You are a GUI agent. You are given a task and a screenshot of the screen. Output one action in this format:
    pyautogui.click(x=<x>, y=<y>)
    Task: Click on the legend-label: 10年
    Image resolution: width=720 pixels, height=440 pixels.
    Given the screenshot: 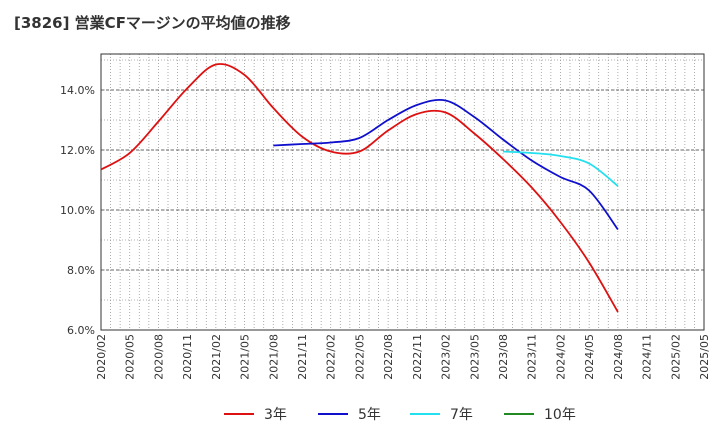 What is the action you would take?
    pyautogui.click(x=560, y=415)
    